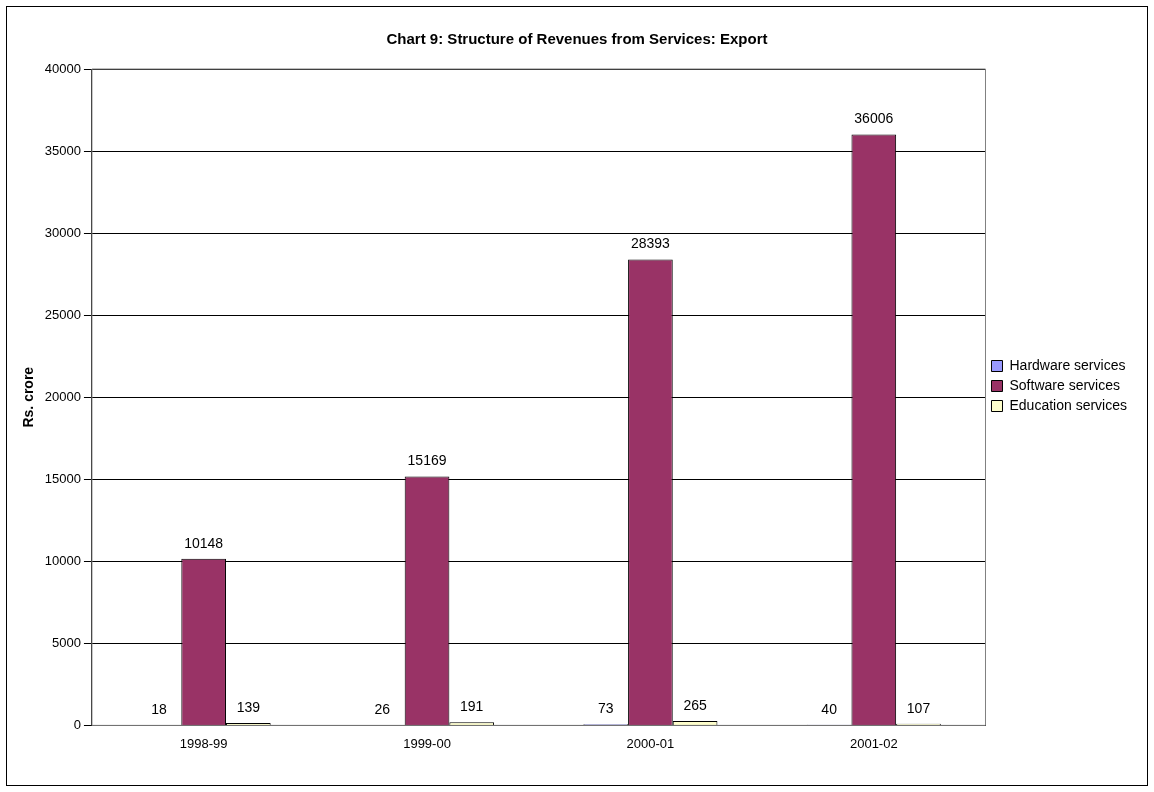  What do you see at coordinates (650, 743) in the screenshot?
I see `x-tick-label: 2000-01` at bounding box center [650, 743].